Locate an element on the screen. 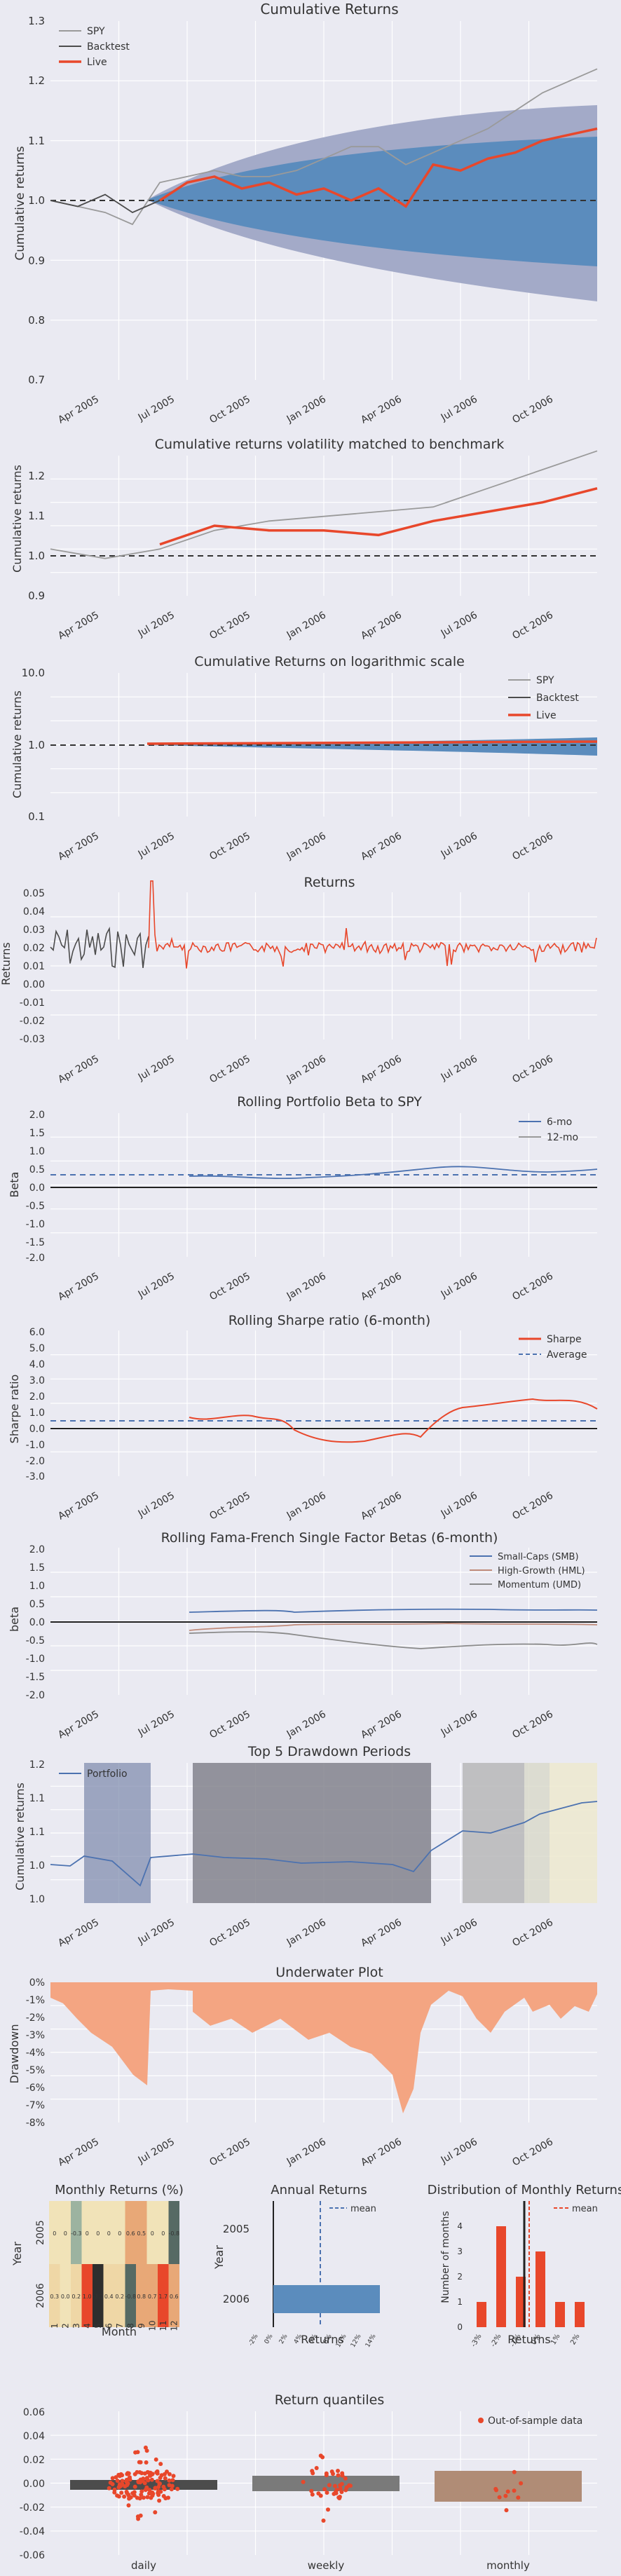  y-tick-label: 0.05 is located at coordinates (34, 893).